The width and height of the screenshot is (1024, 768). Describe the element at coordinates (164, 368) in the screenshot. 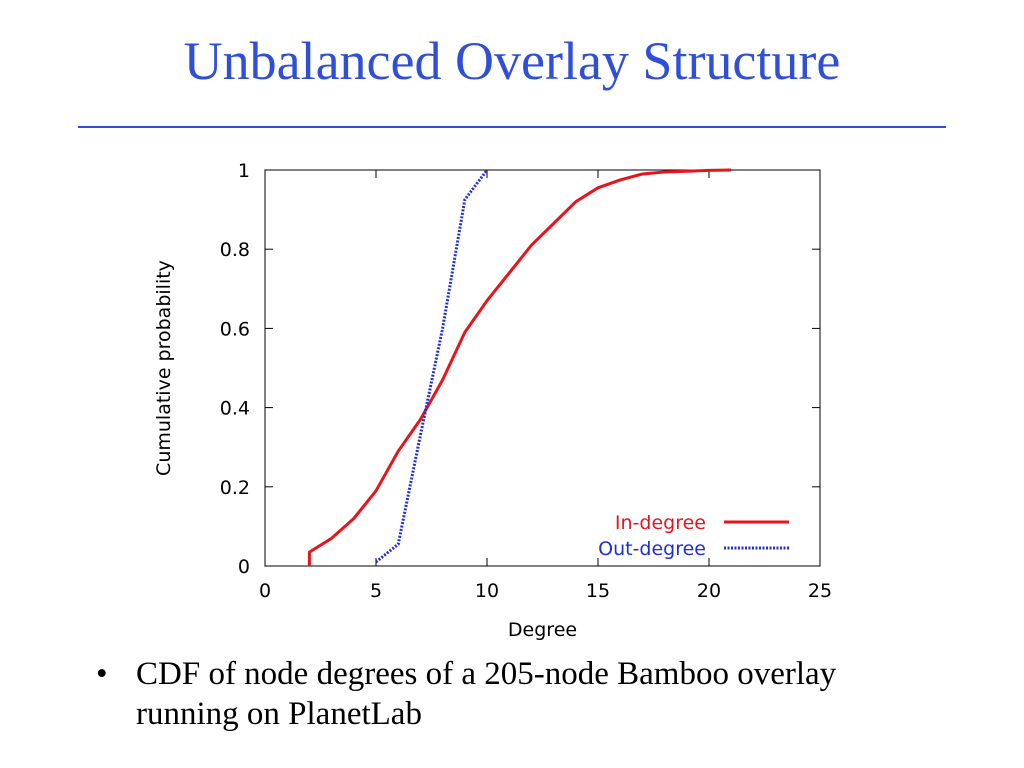

I see `y-axis-label: Cumulative probability` at that location.